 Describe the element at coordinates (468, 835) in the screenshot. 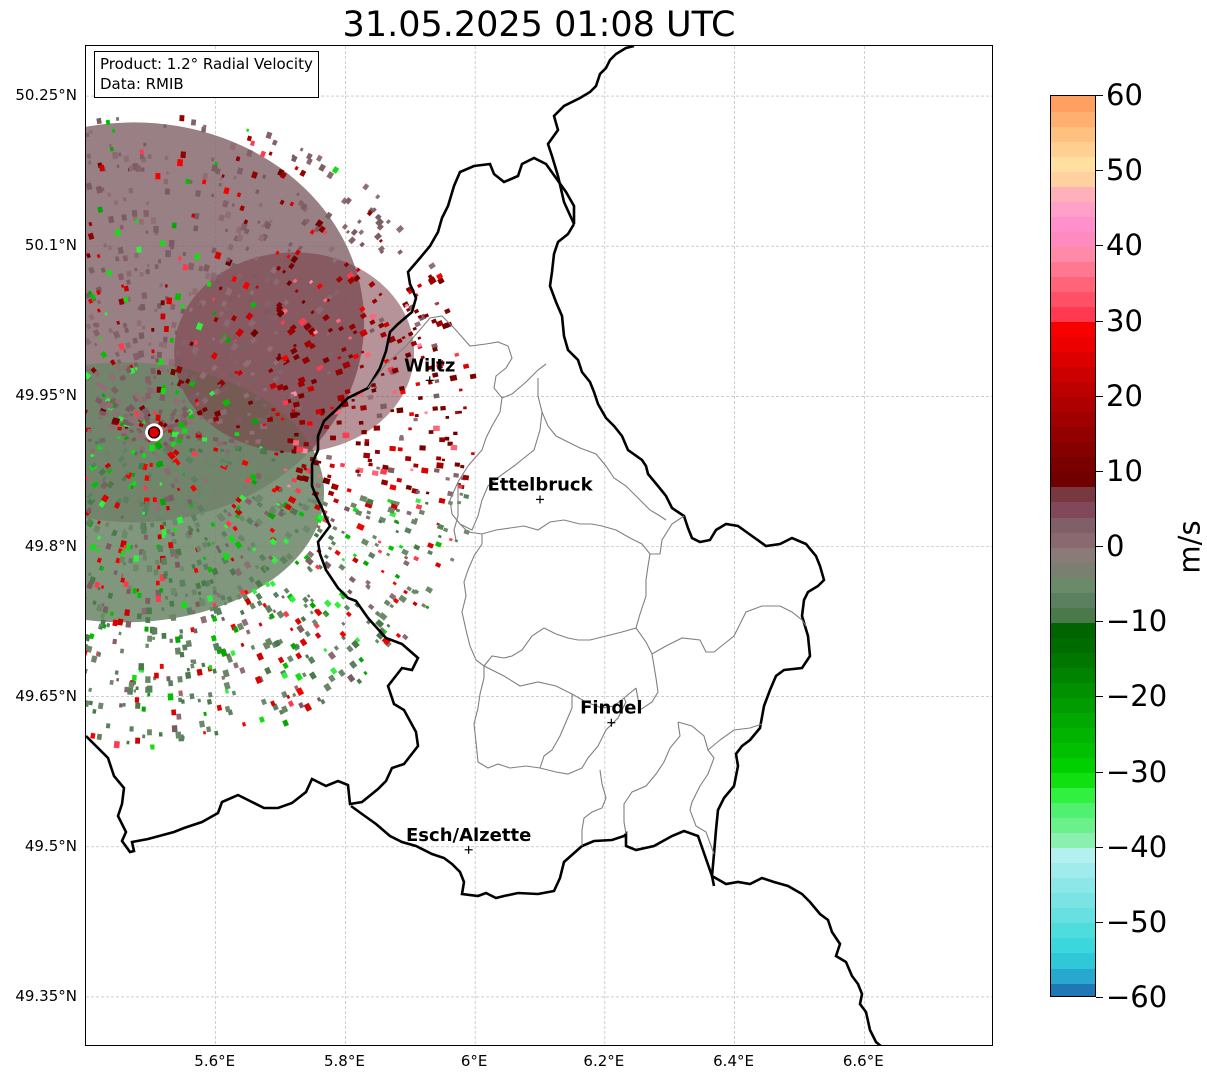

I see `city-label: Esch/Alzette` at that location.